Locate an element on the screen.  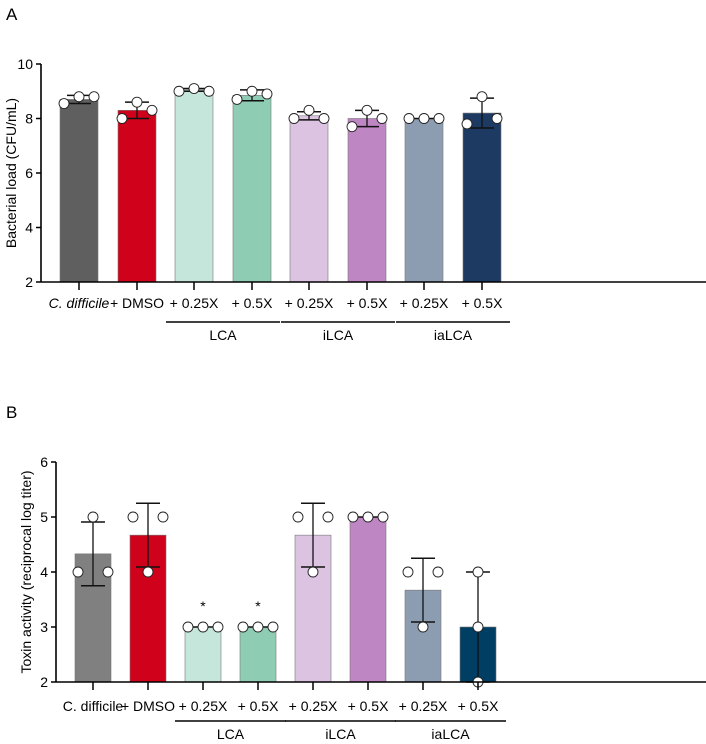
y-tick-label: 3 is located at coordinates (44, 627).